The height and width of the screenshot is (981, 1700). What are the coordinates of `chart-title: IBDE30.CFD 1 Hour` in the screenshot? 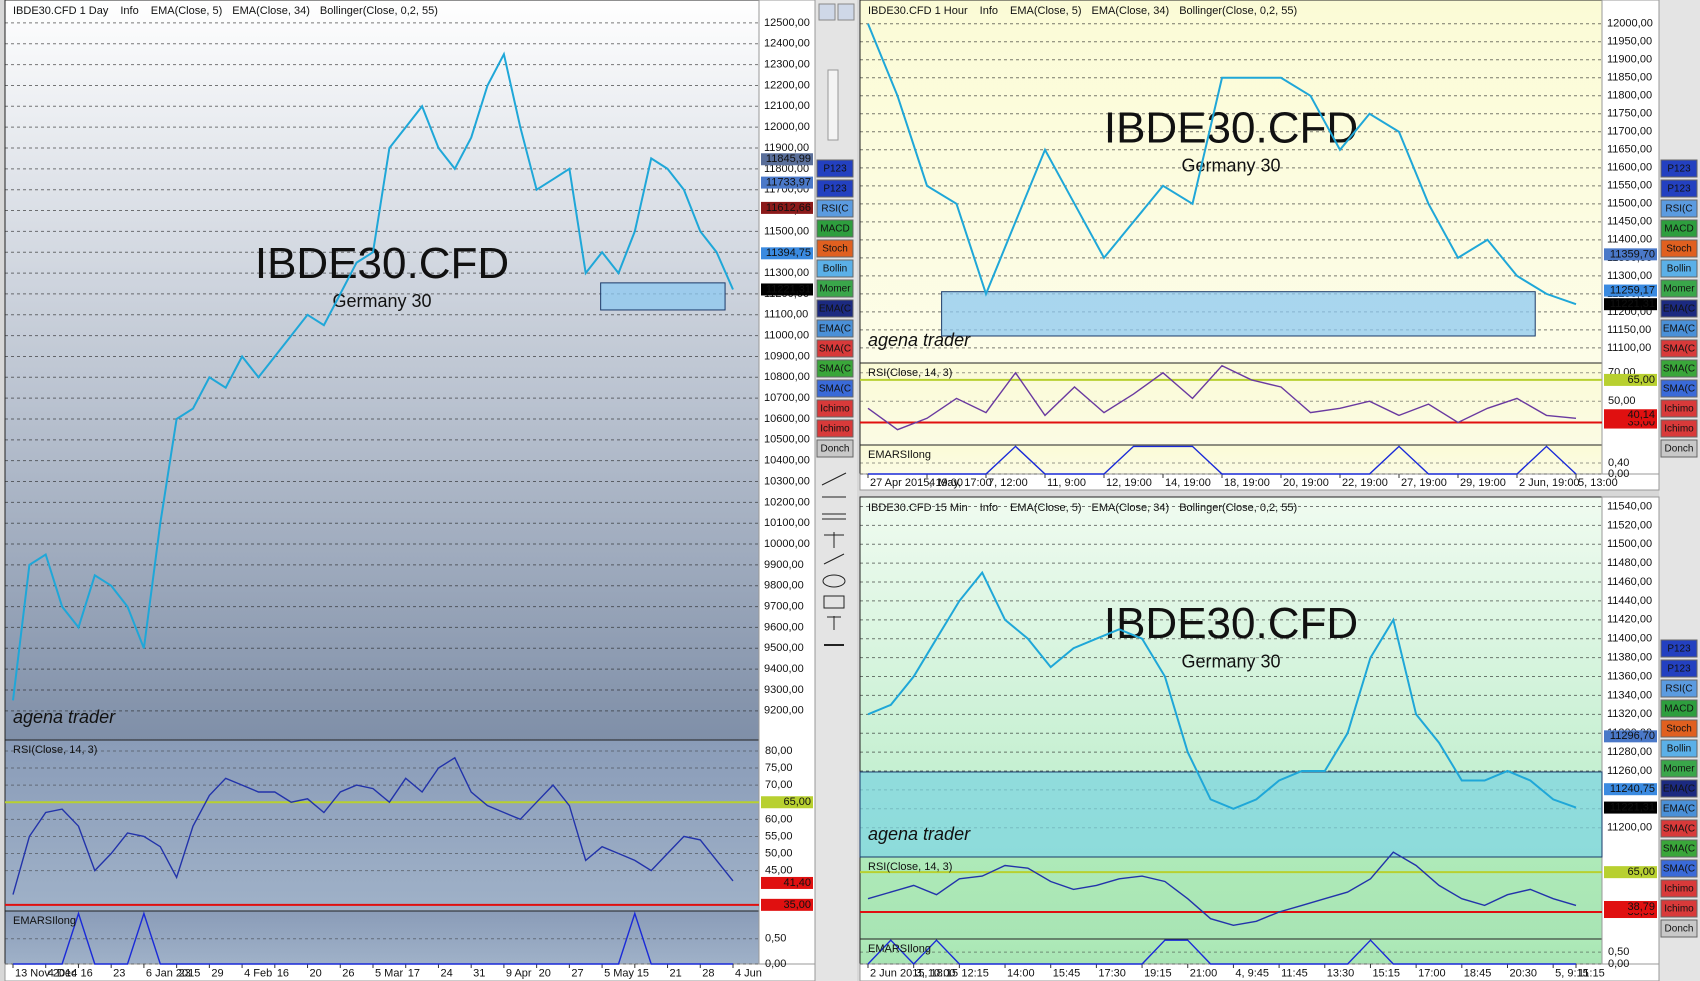 It's located at (918, 11).